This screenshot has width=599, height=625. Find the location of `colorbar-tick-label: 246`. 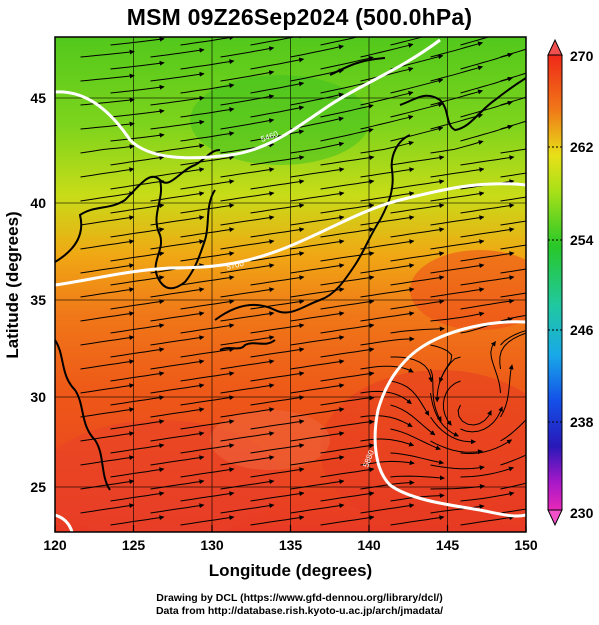

colorbar-tick-label: 246 is located at coordinates (582, 330).